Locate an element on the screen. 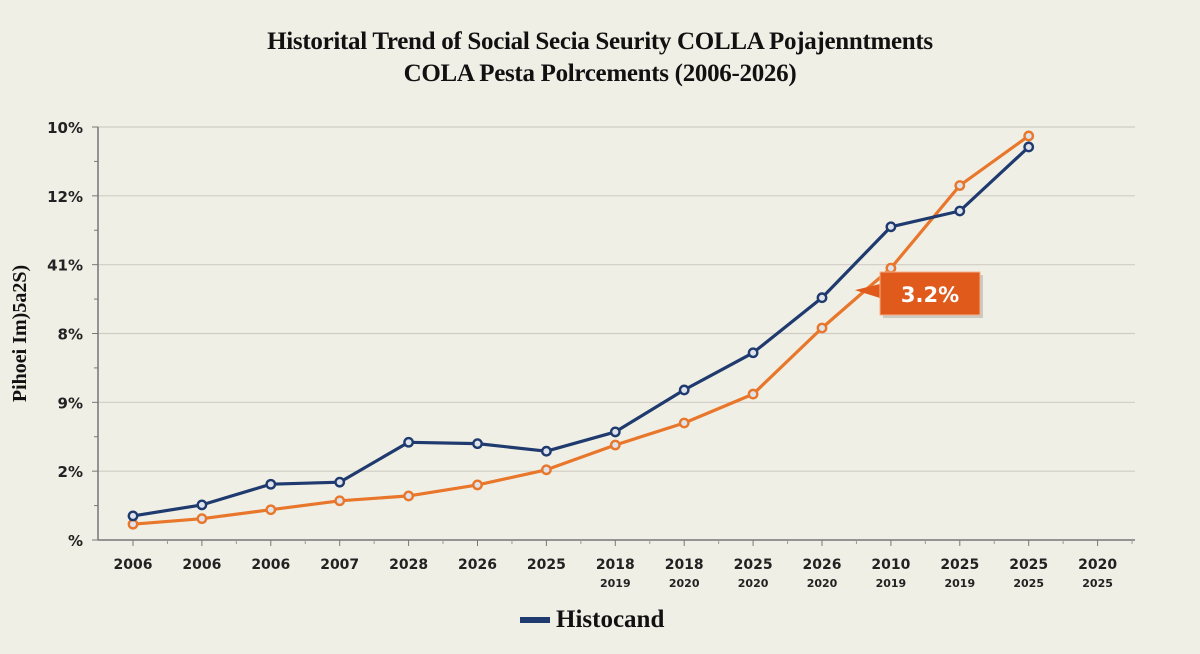 The image size is (1200, 654). y-tick-label: % is located at coordinates (75, 541).